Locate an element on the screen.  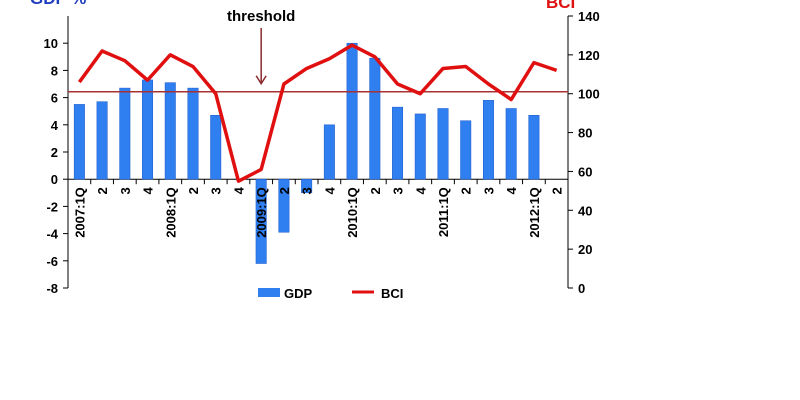
right-tick-label: 0 is located at coordinates (581, 288).